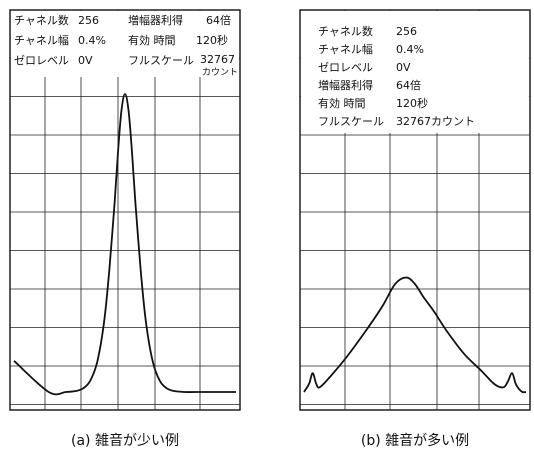  I want to click on chart-a-gain-value: 64倍, so click(218, 20).